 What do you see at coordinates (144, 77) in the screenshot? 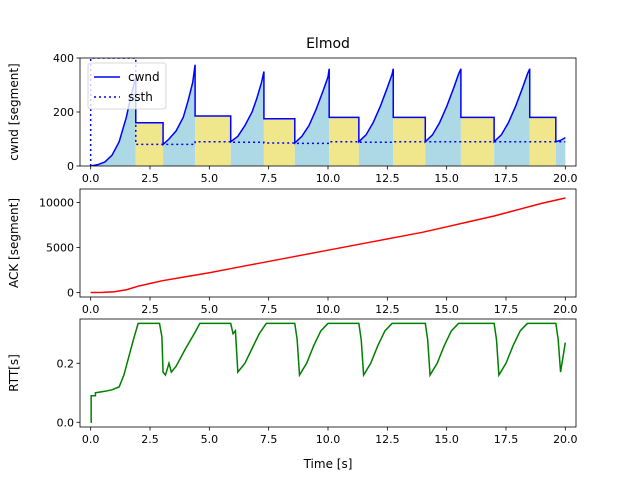
I see `legend-label: cwnd` at bounding box center [144, 77].